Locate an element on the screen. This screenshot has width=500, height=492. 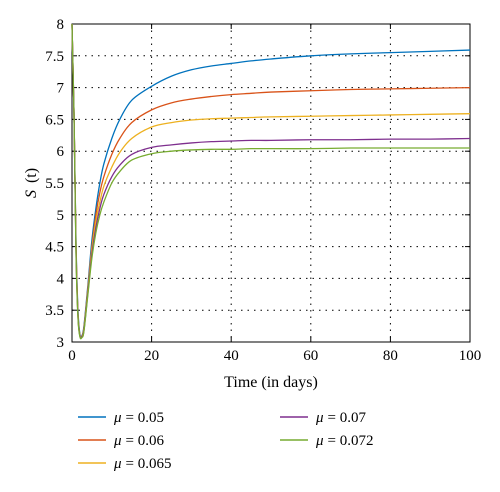
legend-label-5: μ = 0.072 is located at coordinates (344, 441).